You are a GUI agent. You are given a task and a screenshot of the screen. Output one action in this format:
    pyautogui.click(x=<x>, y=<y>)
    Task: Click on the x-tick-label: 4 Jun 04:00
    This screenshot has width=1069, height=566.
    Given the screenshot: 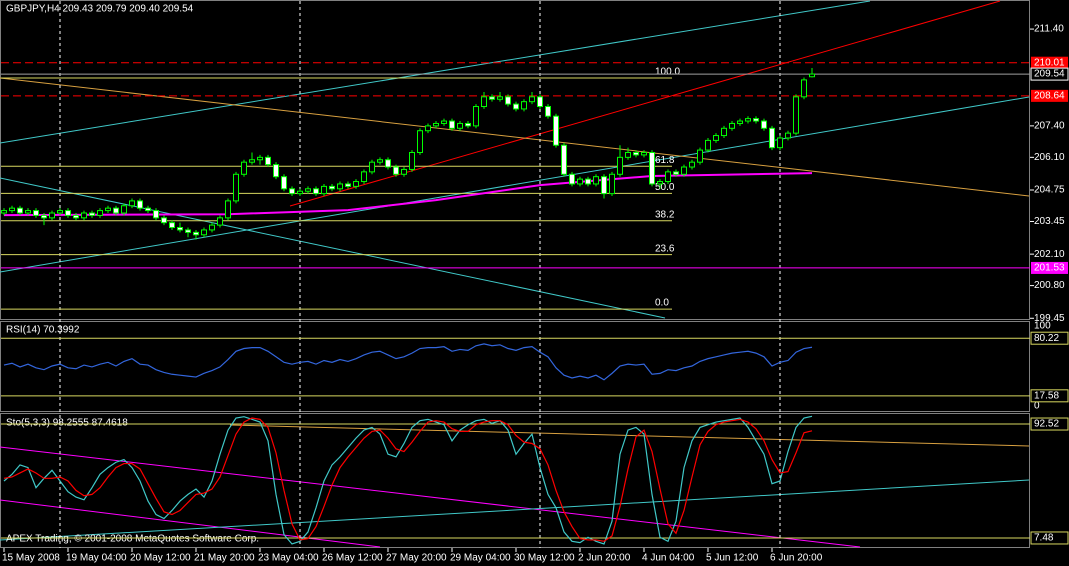 What is the action you would take?
    pyautogui.click(x=668, y=558)
    